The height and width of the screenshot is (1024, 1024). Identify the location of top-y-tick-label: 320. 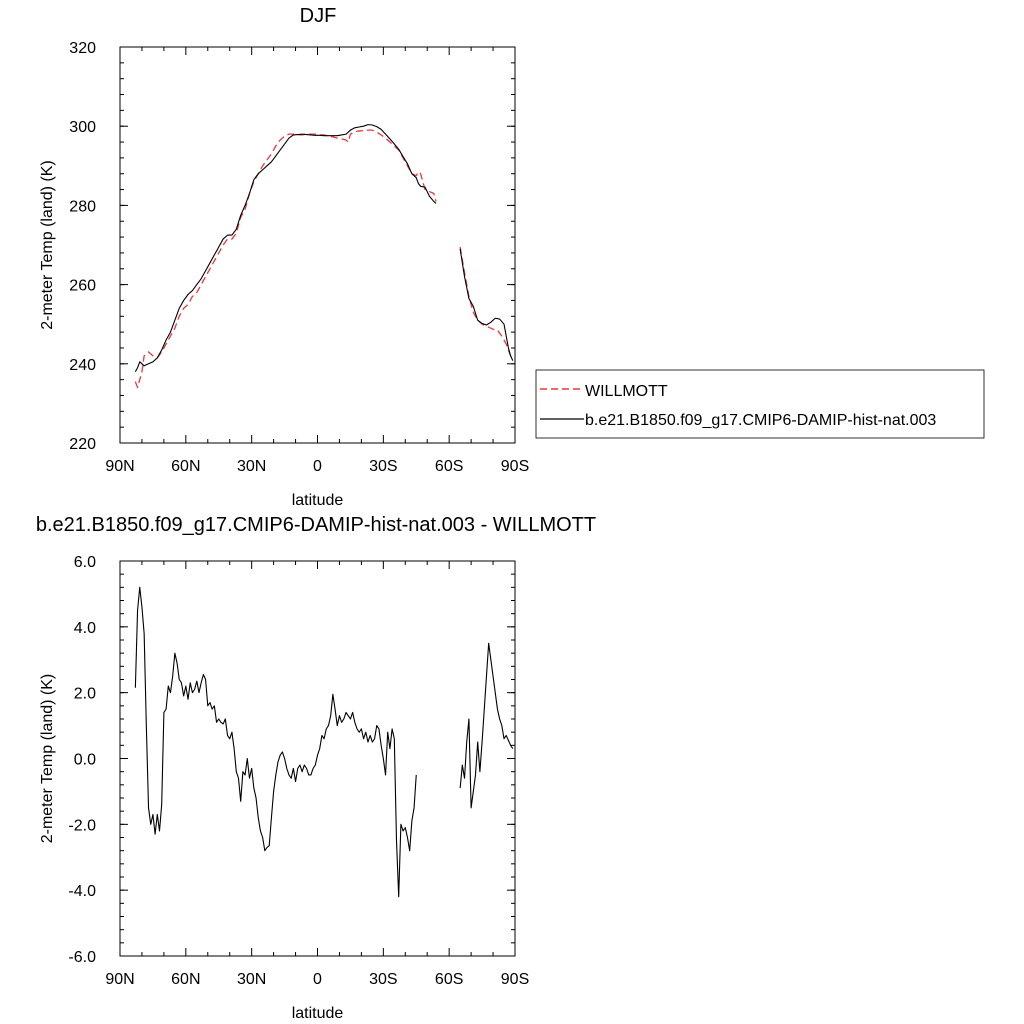
(82, 48).